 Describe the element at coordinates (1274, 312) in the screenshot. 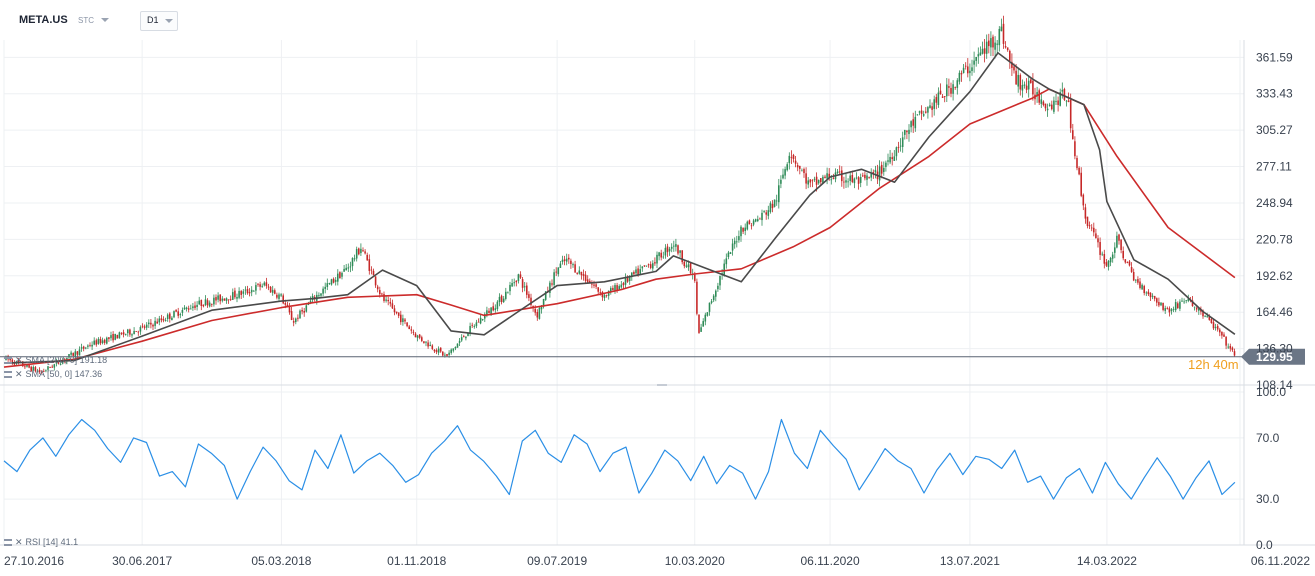

I see `price-tick-label: 164.46` at that location.